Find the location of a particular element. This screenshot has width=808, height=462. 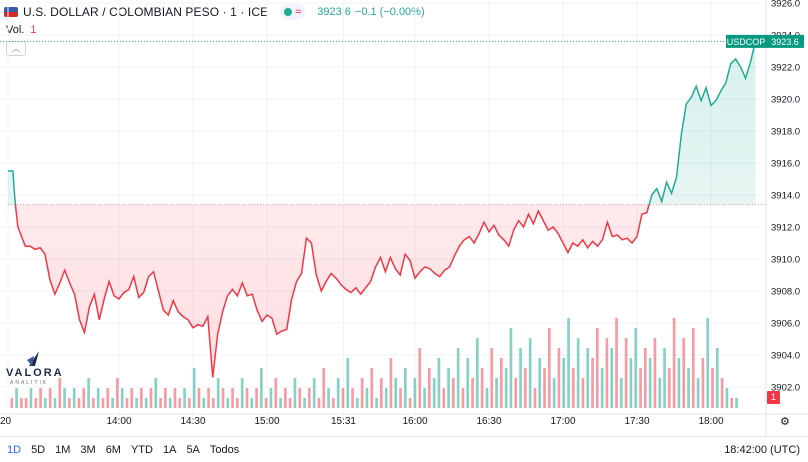

symbol-title: U.S. DOLLAR / COLOMBIAN PESO · 1 · ICE is located at coordinates (146, 12).